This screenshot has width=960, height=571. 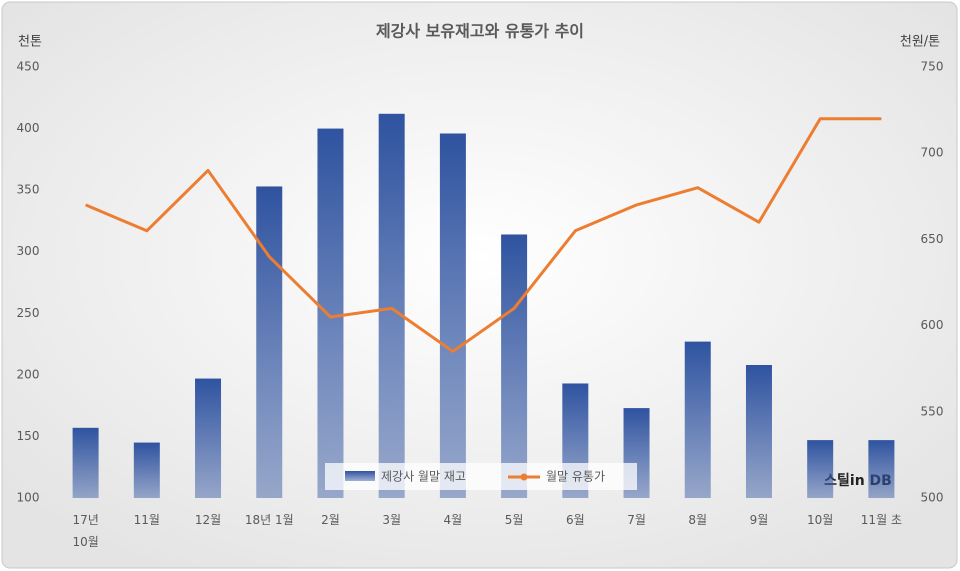 What do you see at coordinates (28, 374) in the screenshot?
I see `y-tick-label: 200` at bounding box center [28, 374].